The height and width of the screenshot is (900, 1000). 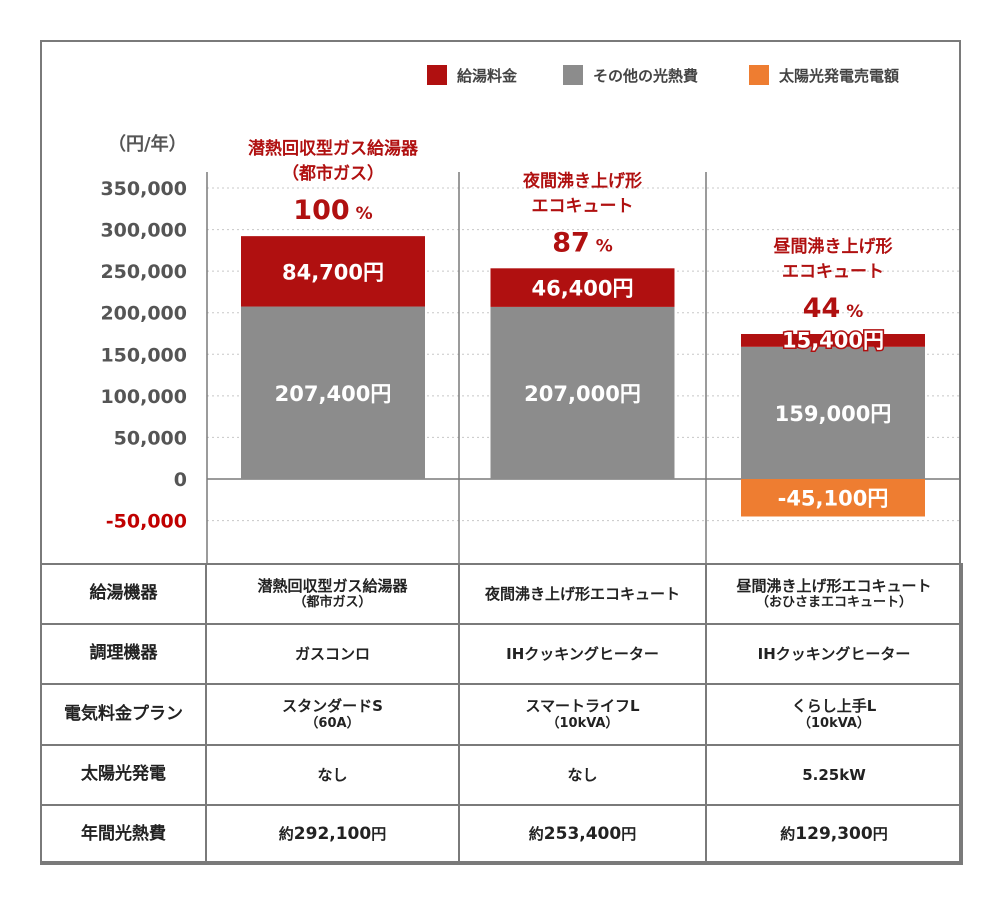 What do you see at coordinates (833, 308) in the screenshot?
I see `percent-label: 44%` at bounding box center [833, 308].